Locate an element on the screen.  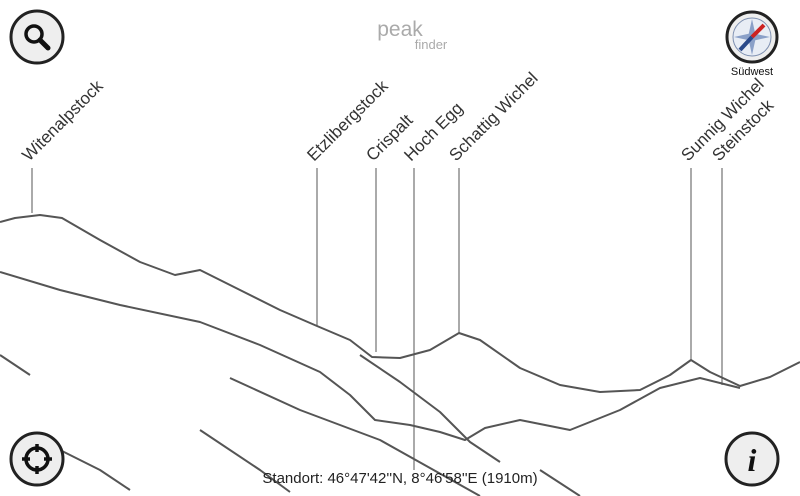
info-button: i is located at coordinates (752, 459).